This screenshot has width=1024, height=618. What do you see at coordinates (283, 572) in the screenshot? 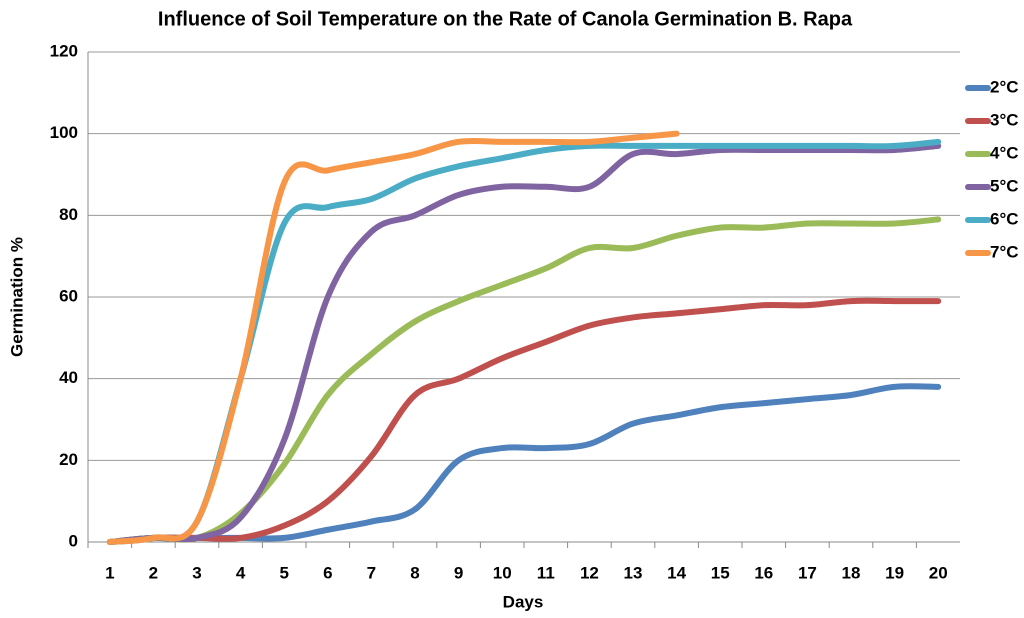
I see `x-tick-label: 5` at bounding box center [283, 572].